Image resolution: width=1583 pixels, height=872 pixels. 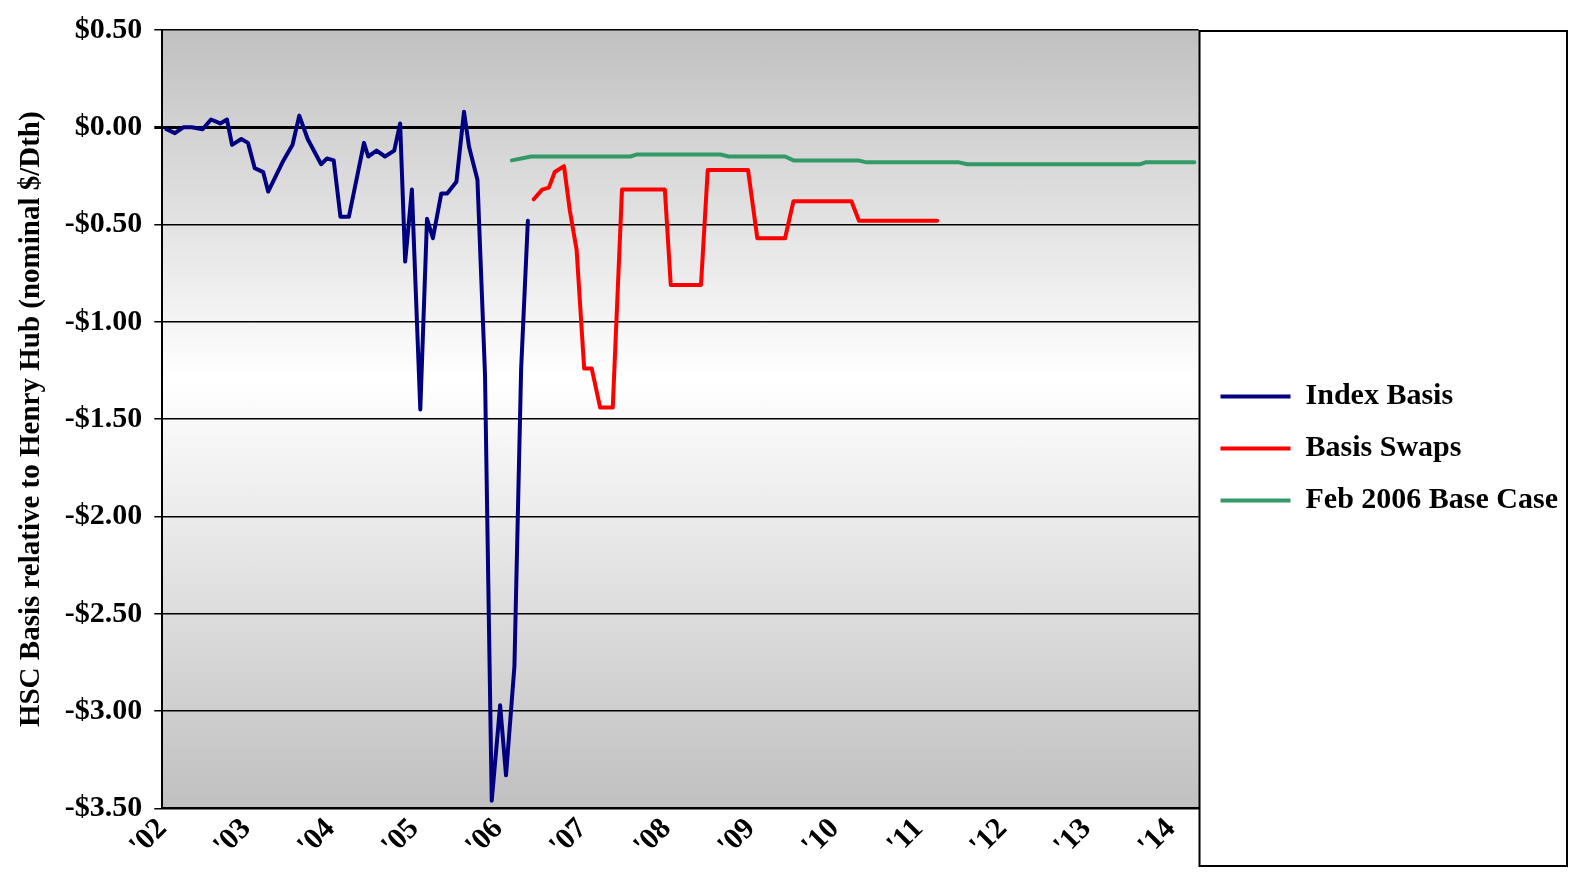 I want to click on y-tick-label: -$2.50, so click(x=103, y=611).